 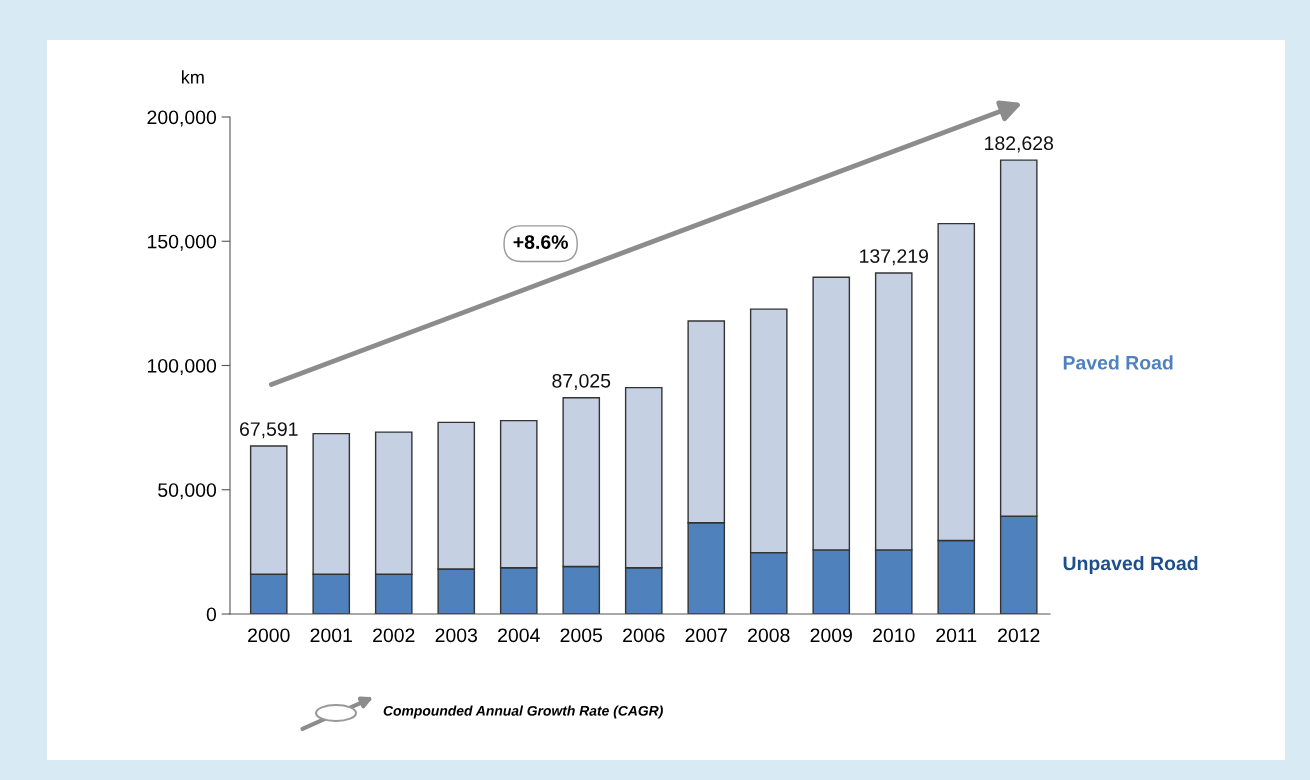 I want to click on total-label: 87,025, so click(x=581, y=381).